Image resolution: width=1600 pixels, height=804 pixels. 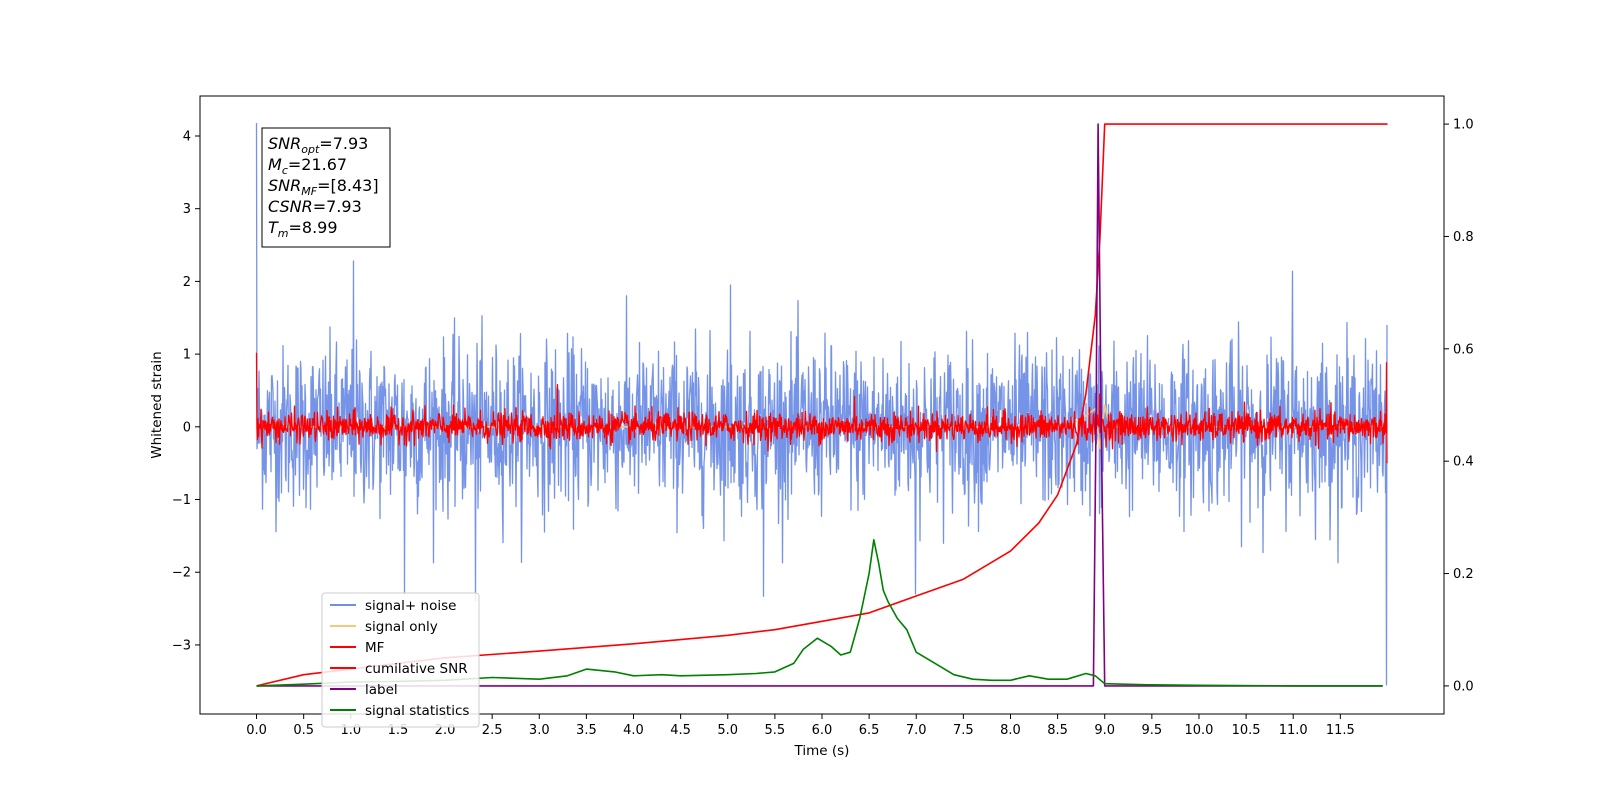 What do you see at coordinates (1010, 730) in the screenshot?
I see `x-tick-label: 8.0` at bounding box center [1010, 730].